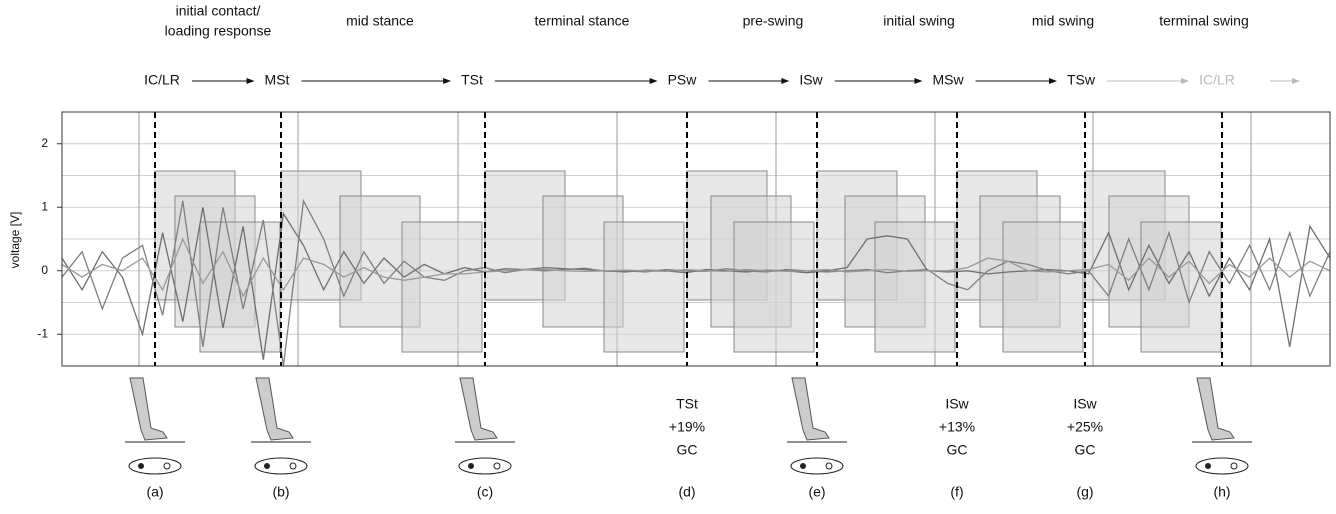 The image size is (1336, 514). Describe the element at coordinates (816, 492) in the screenshot. I see `panel-label: (e)` at that location.